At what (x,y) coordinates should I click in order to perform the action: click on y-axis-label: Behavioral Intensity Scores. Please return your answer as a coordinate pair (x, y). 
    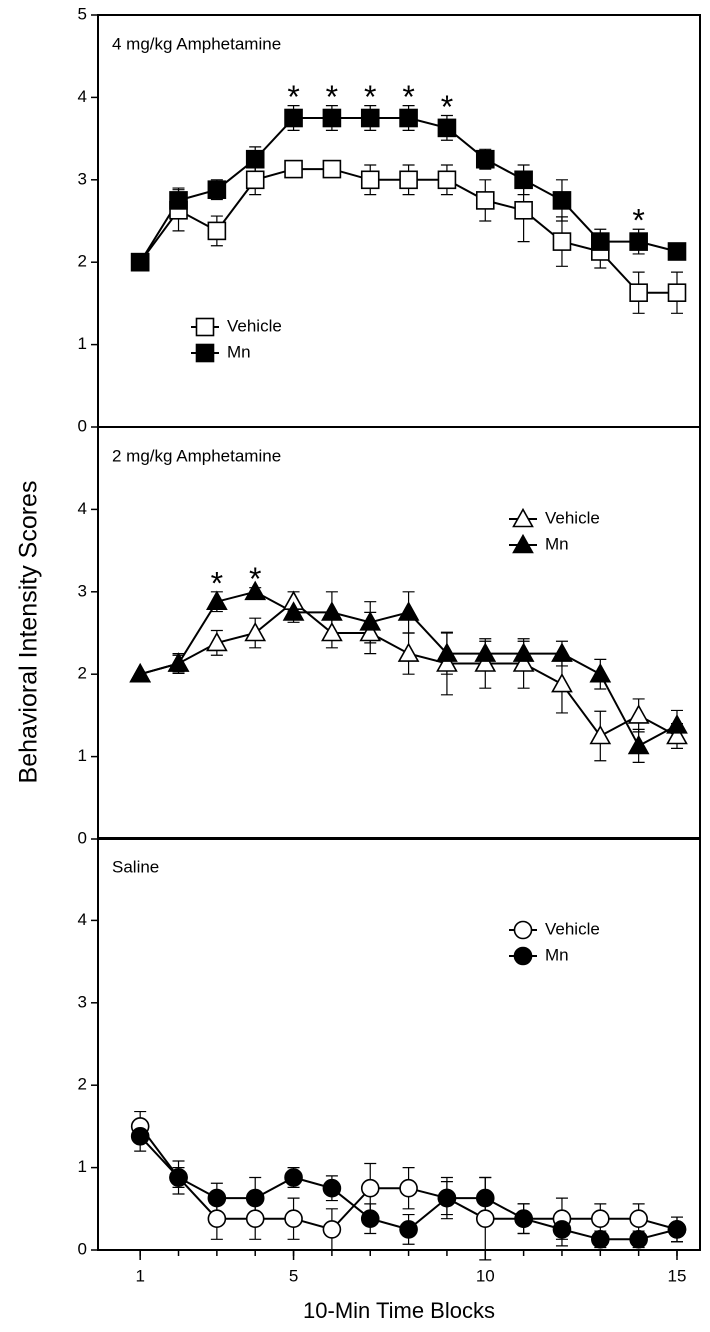
    Looking at the image, I should click on (29, 632).